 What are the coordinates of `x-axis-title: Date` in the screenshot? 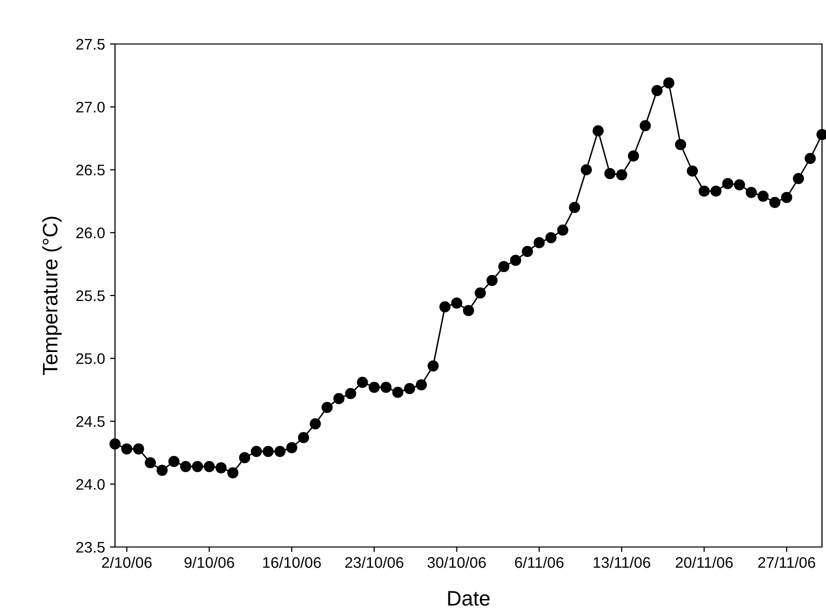 It's located at (469, 598).